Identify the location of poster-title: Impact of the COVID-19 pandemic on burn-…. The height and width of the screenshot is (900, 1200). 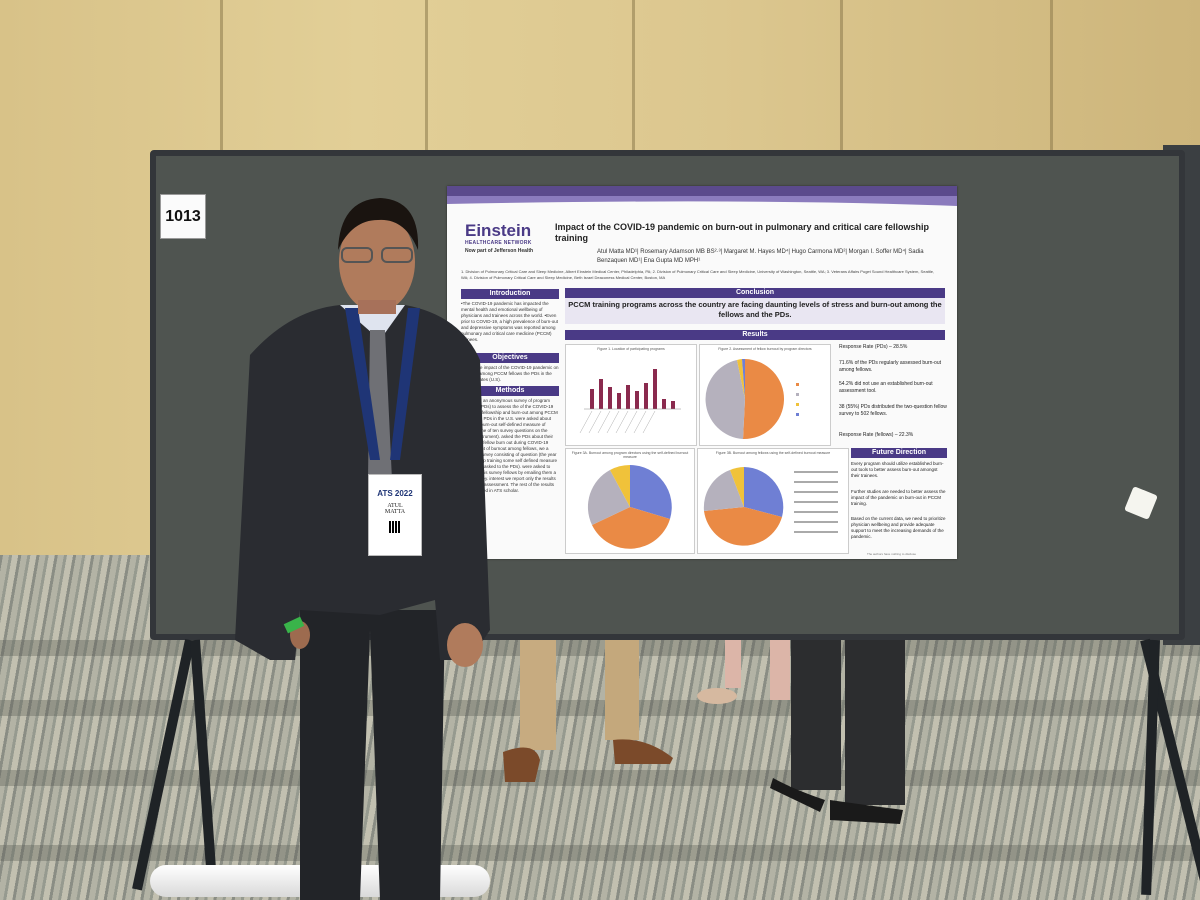
(742, 232).